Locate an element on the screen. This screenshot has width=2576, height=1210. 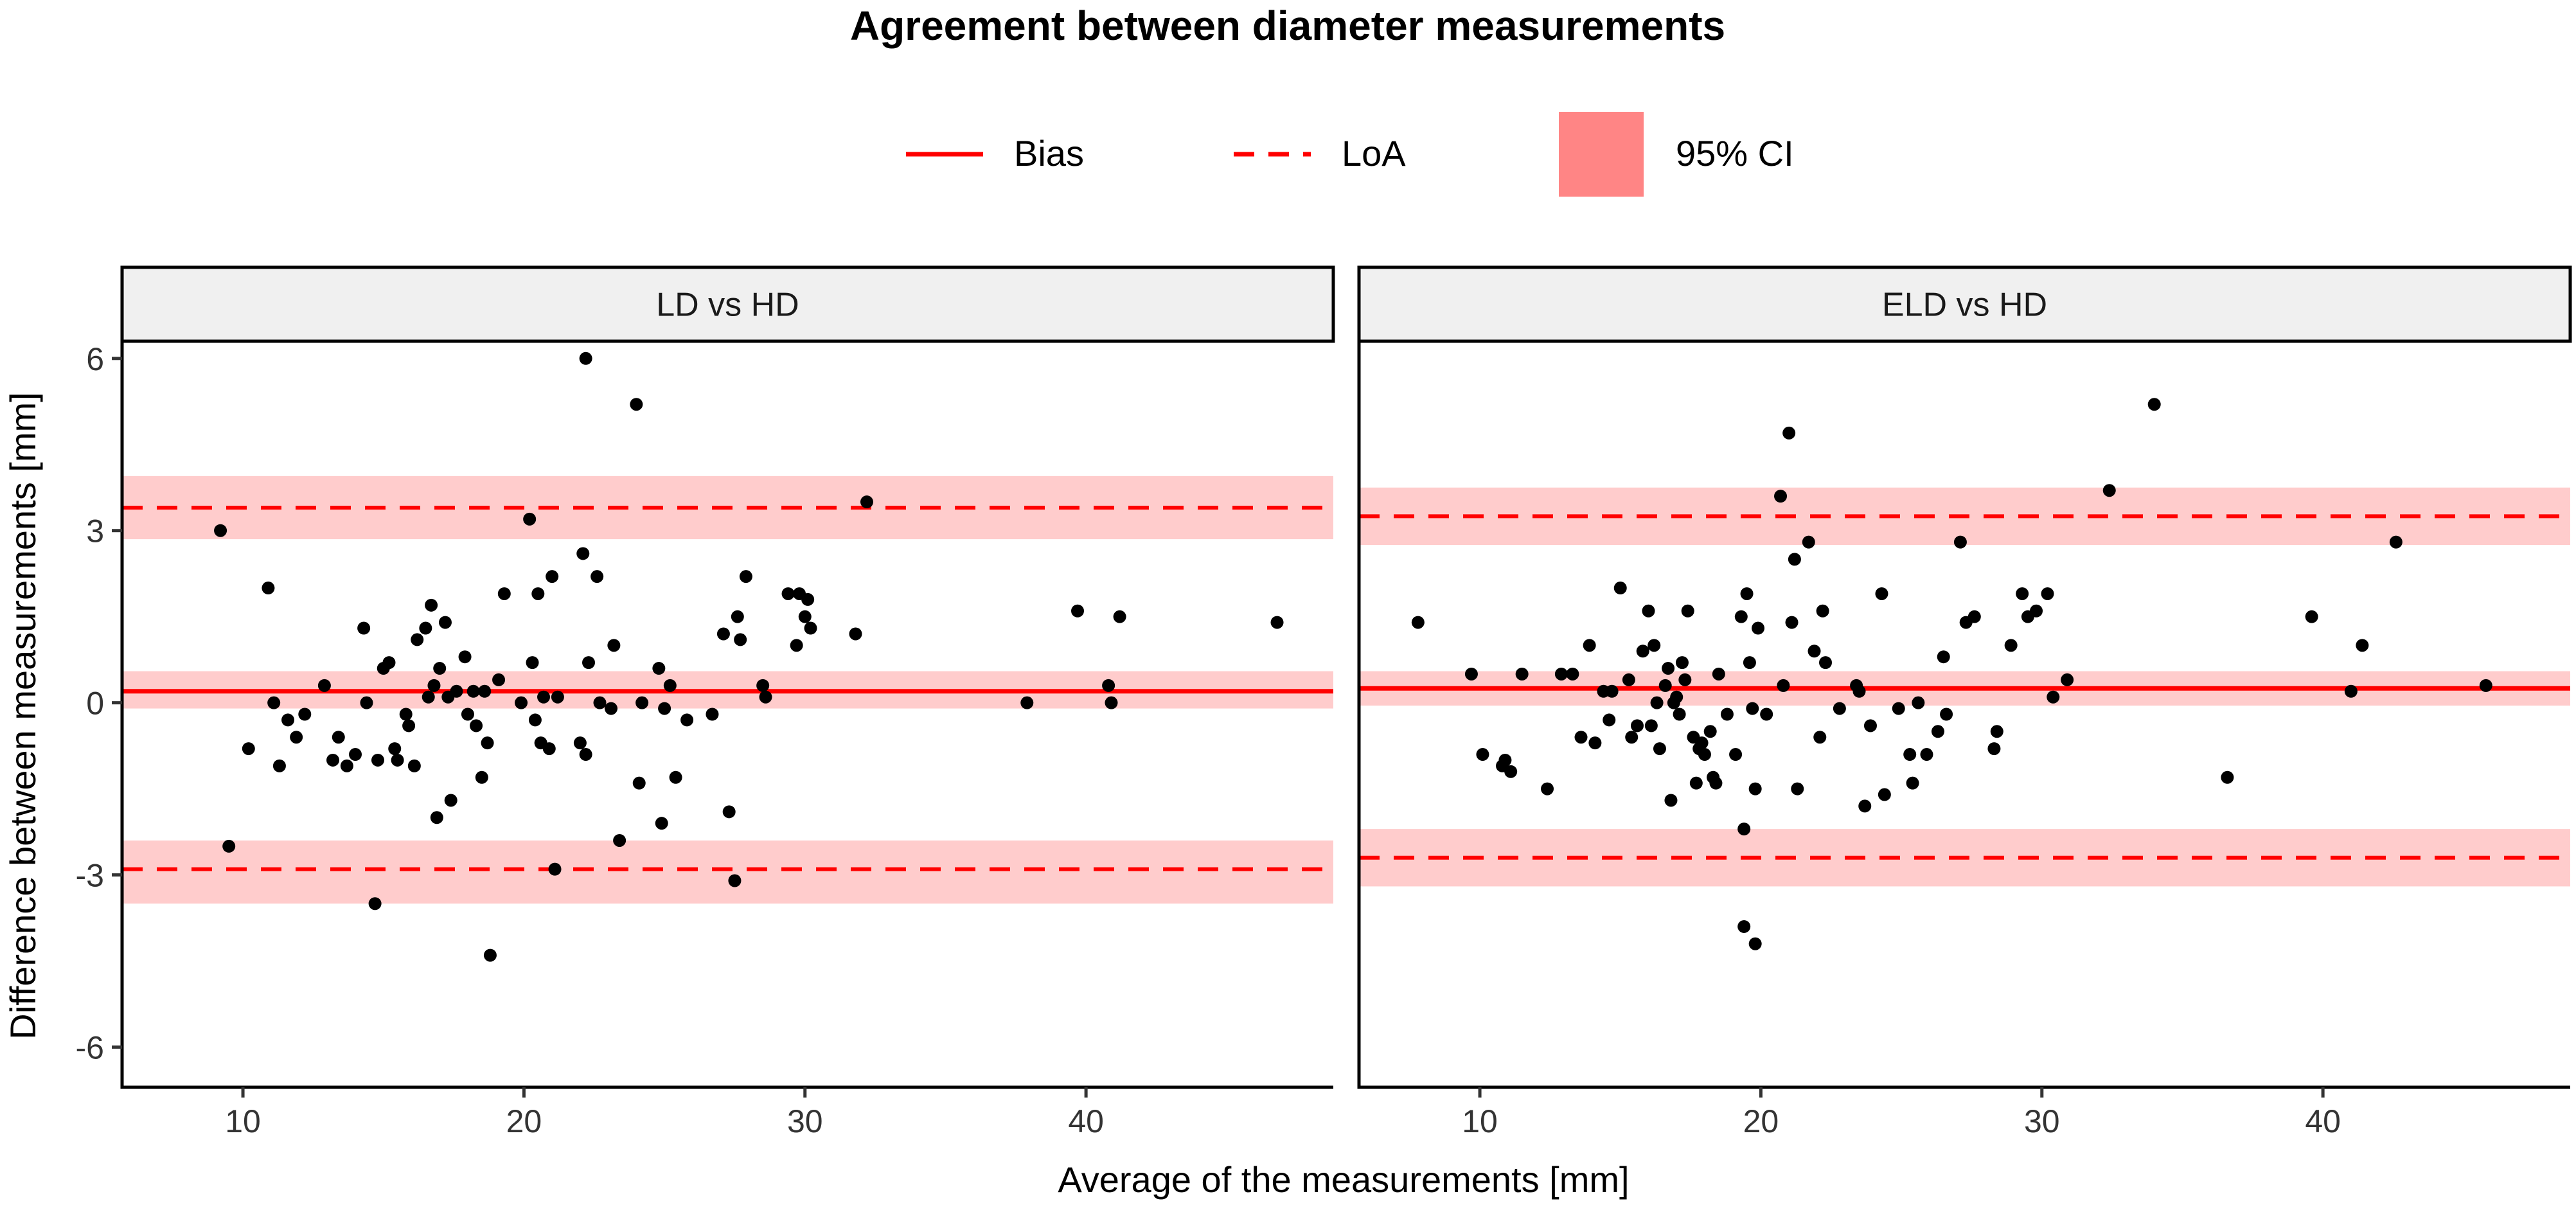
panel-strip-label-eld: ELD vs HD is located at coordinates (1965, 306).